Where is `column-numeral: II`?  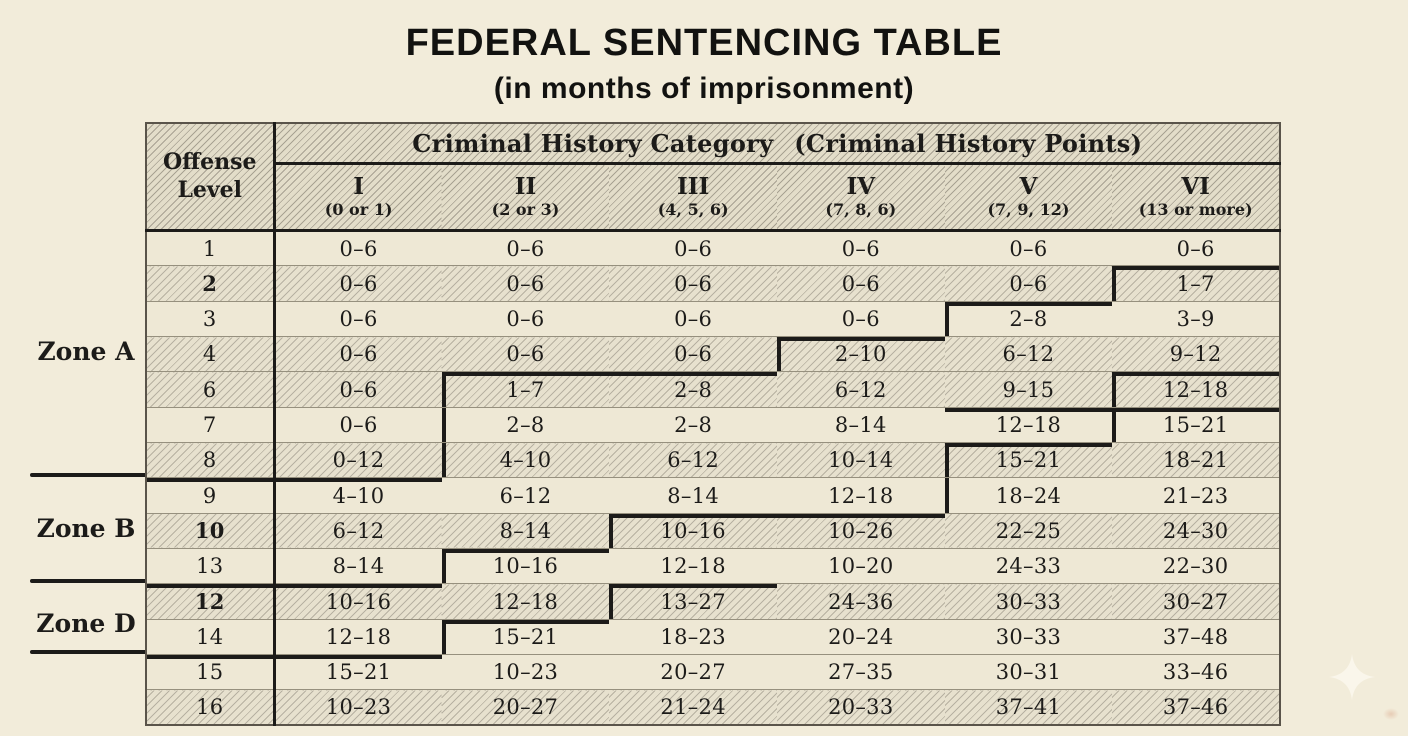
column-numeral: II is located at coordinates (525, 186).